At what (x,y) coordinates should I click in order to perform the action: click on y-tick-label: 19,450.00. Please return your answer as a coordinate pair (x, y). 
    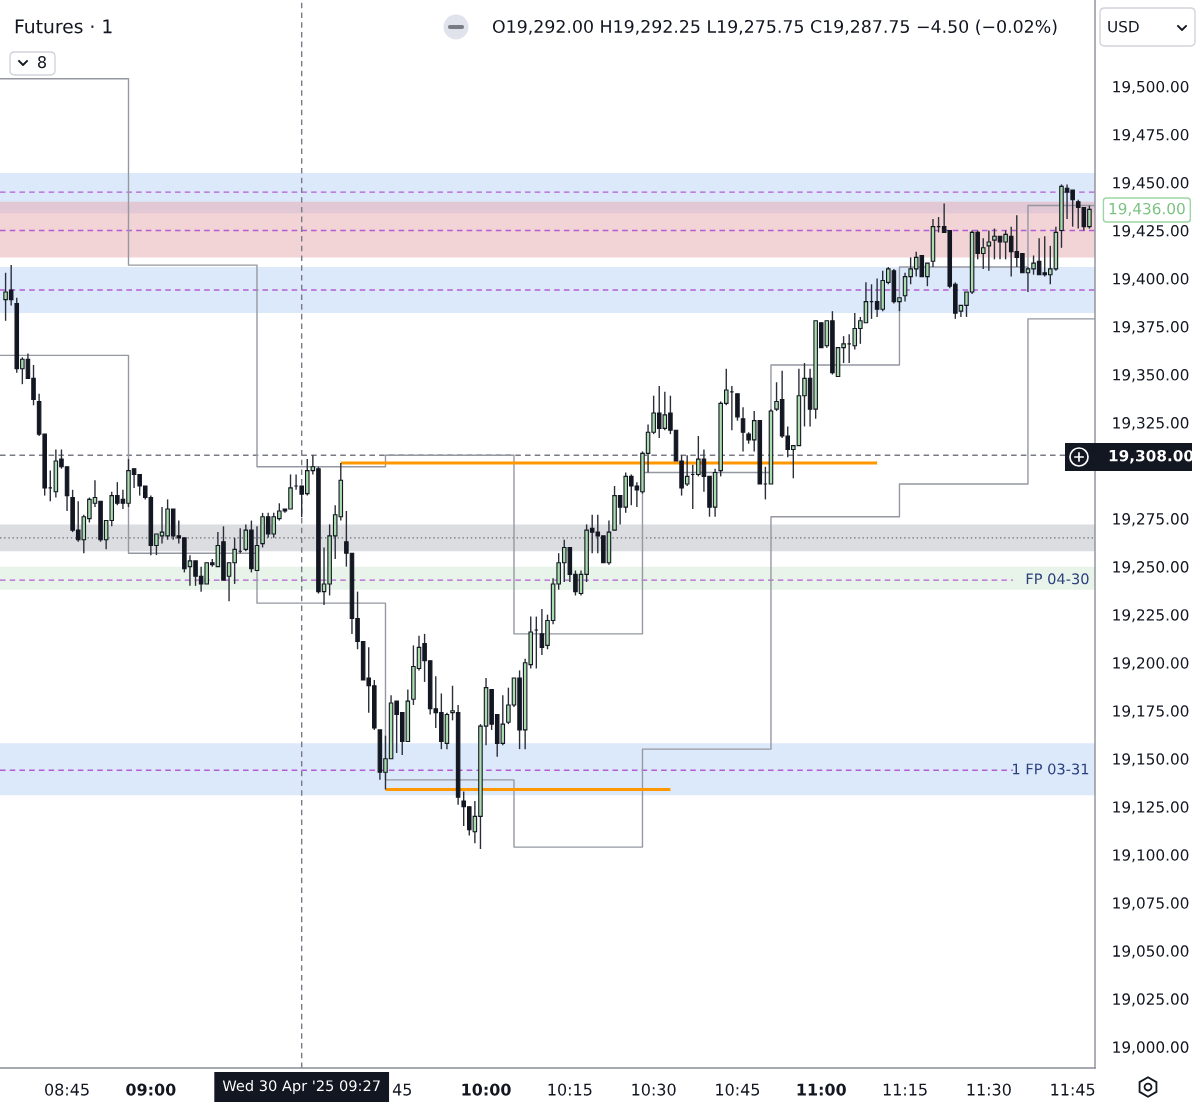
    Looking at the image, I should click on (1151, 183).